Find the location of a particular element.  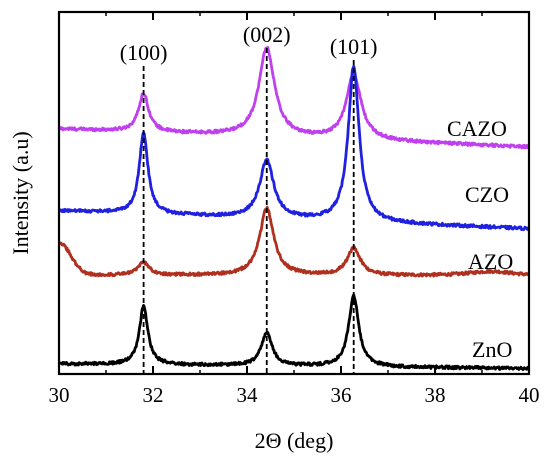

series-label-zno: ZnO is located at coordinates (492, 349).